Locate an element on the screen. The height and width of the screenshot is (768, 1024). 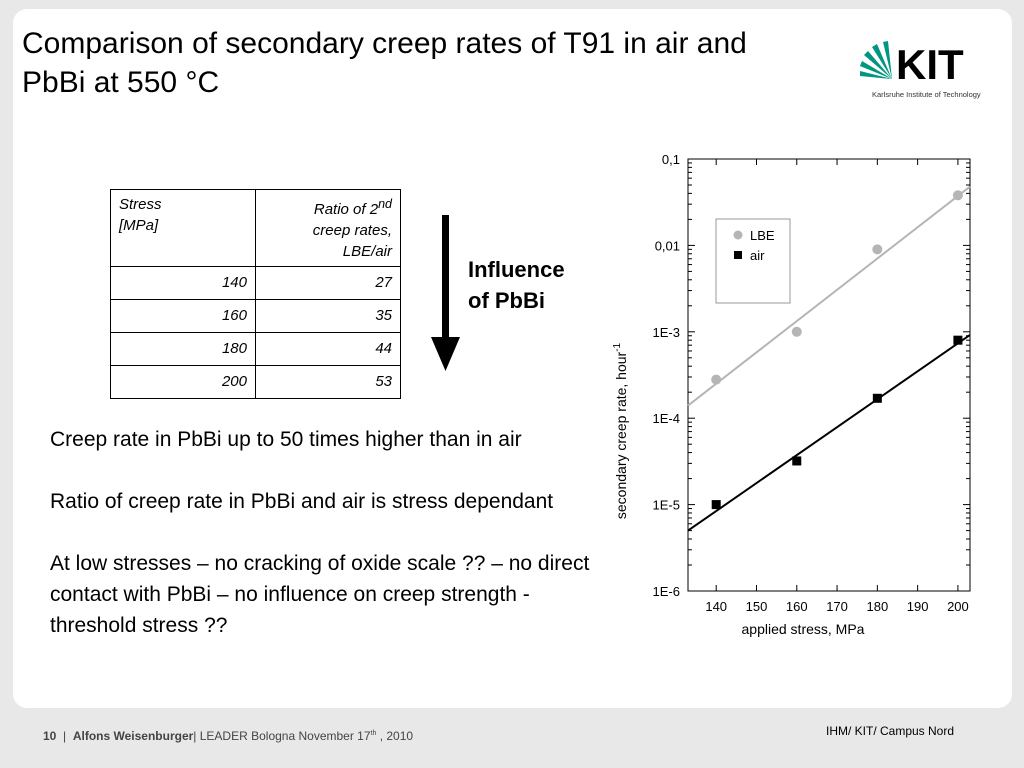
footer-institute: IHM/ KIT/ Campus Nord is located at coordinates (890, 731).